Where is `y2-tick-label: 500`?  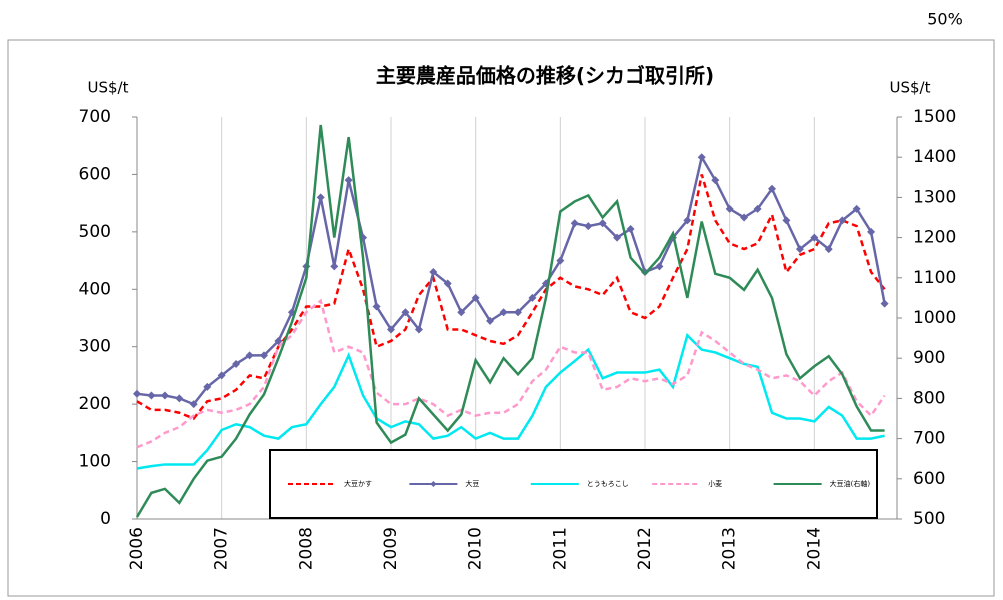 y2-tick-label: 500 is located at coordinates (929, 519).